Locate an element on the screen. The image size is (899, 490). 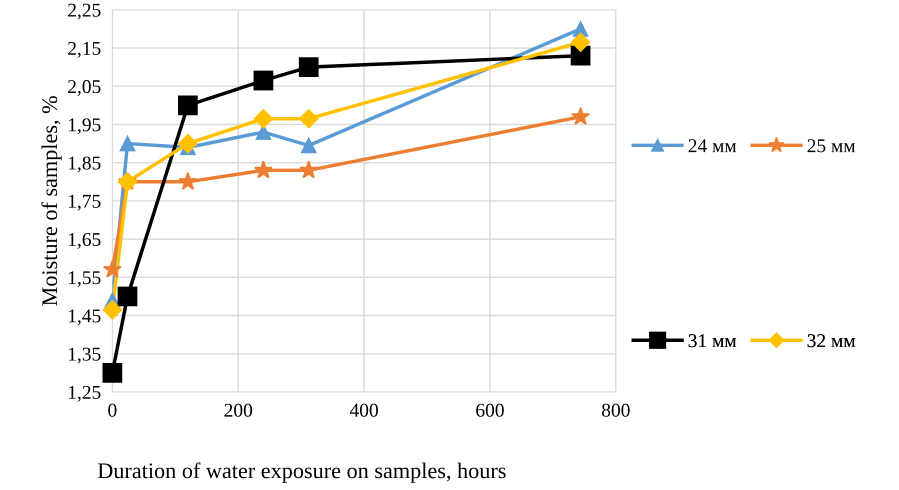
x-tick-label: 0 is located at coordinates (112, 410).